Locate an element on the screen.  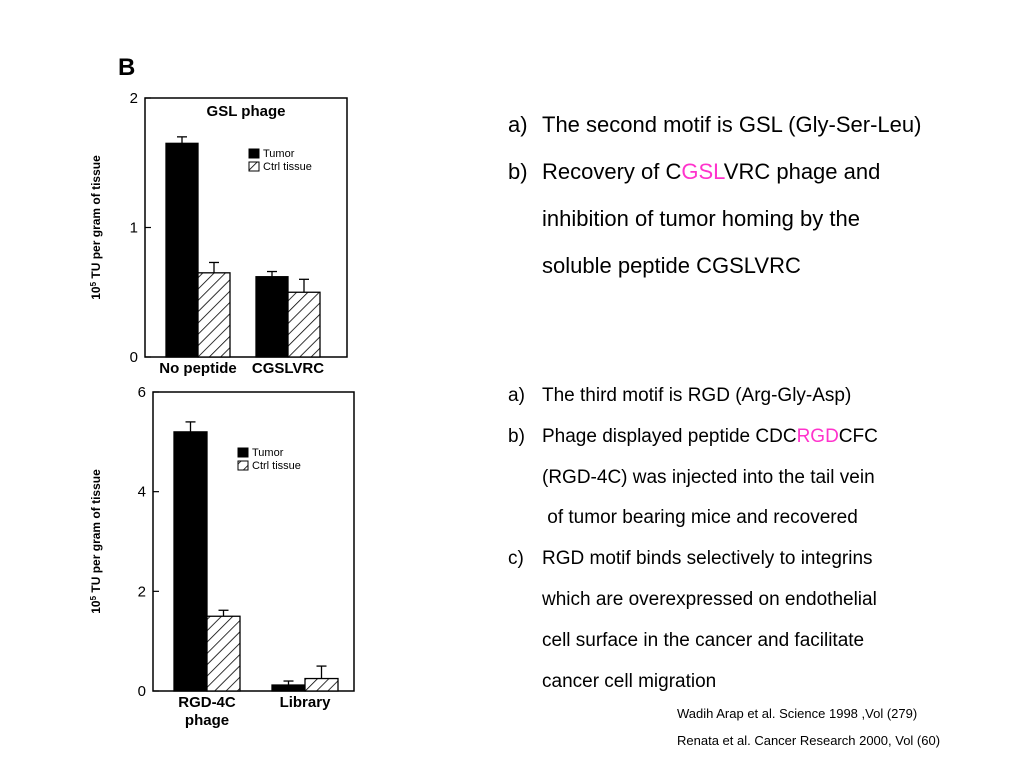
item-text-pre: Recovery of C is located at coordinates (612, 171).